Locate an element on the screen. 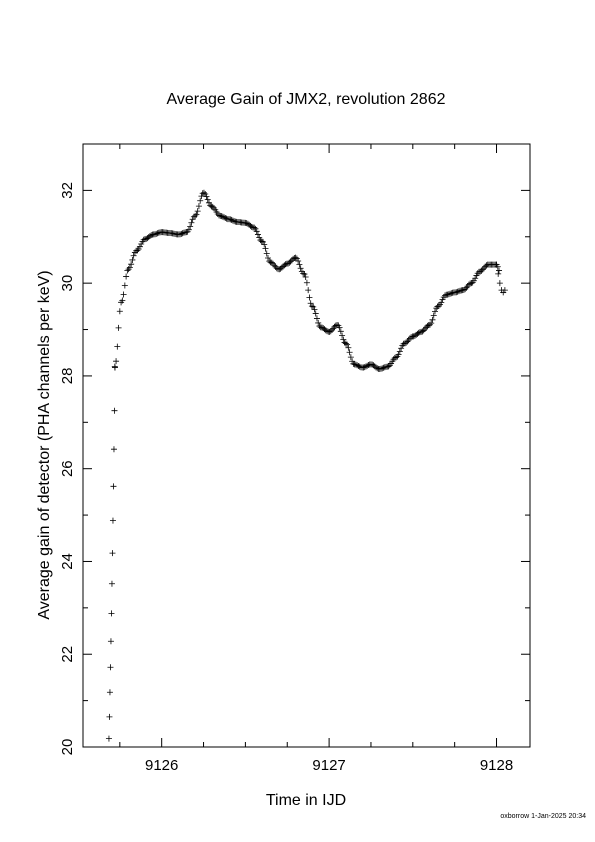 The height and width of the screenshot is (842, 595). x-axis-label: Time in IJD is located at coordinates (306, 800).